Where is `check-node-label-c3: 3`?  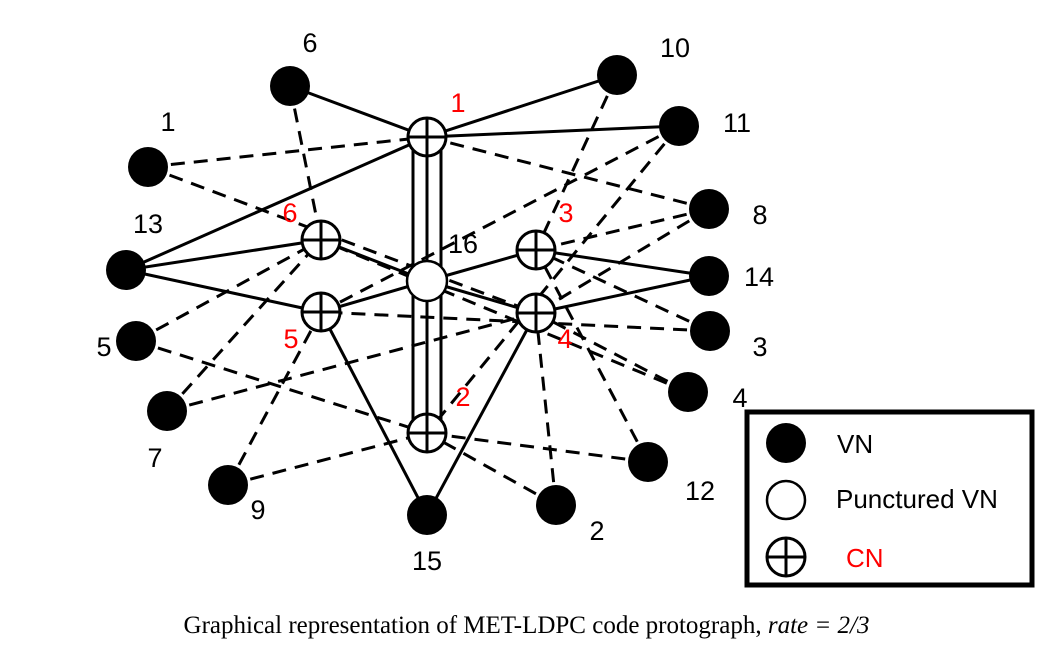
check-node-label-c3: 3 is located at coordinates (565, 213).